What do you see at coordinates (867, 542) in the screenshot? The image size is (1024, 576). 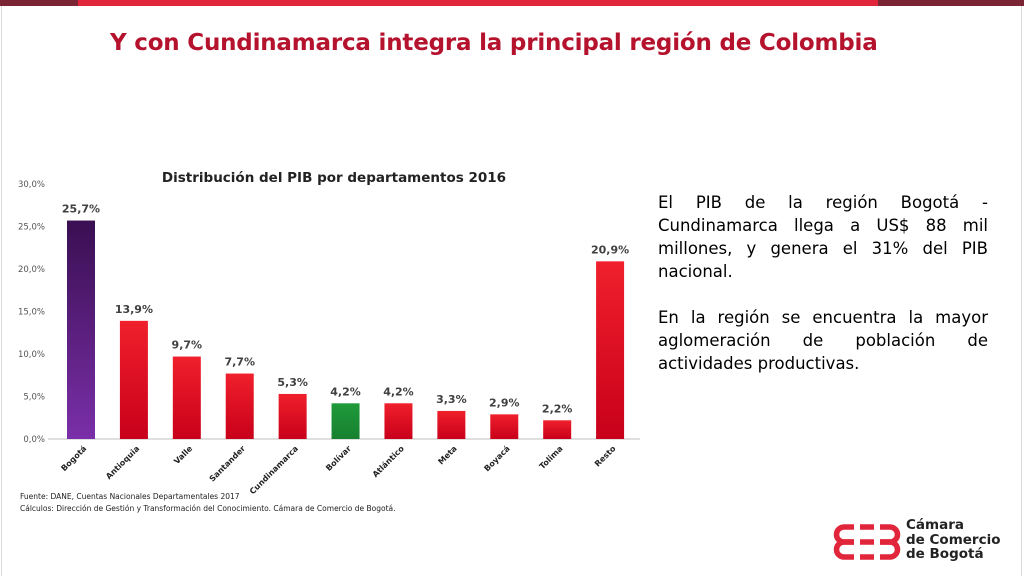 I see `ccb-logo-icon` at bounding box center [867, 542].